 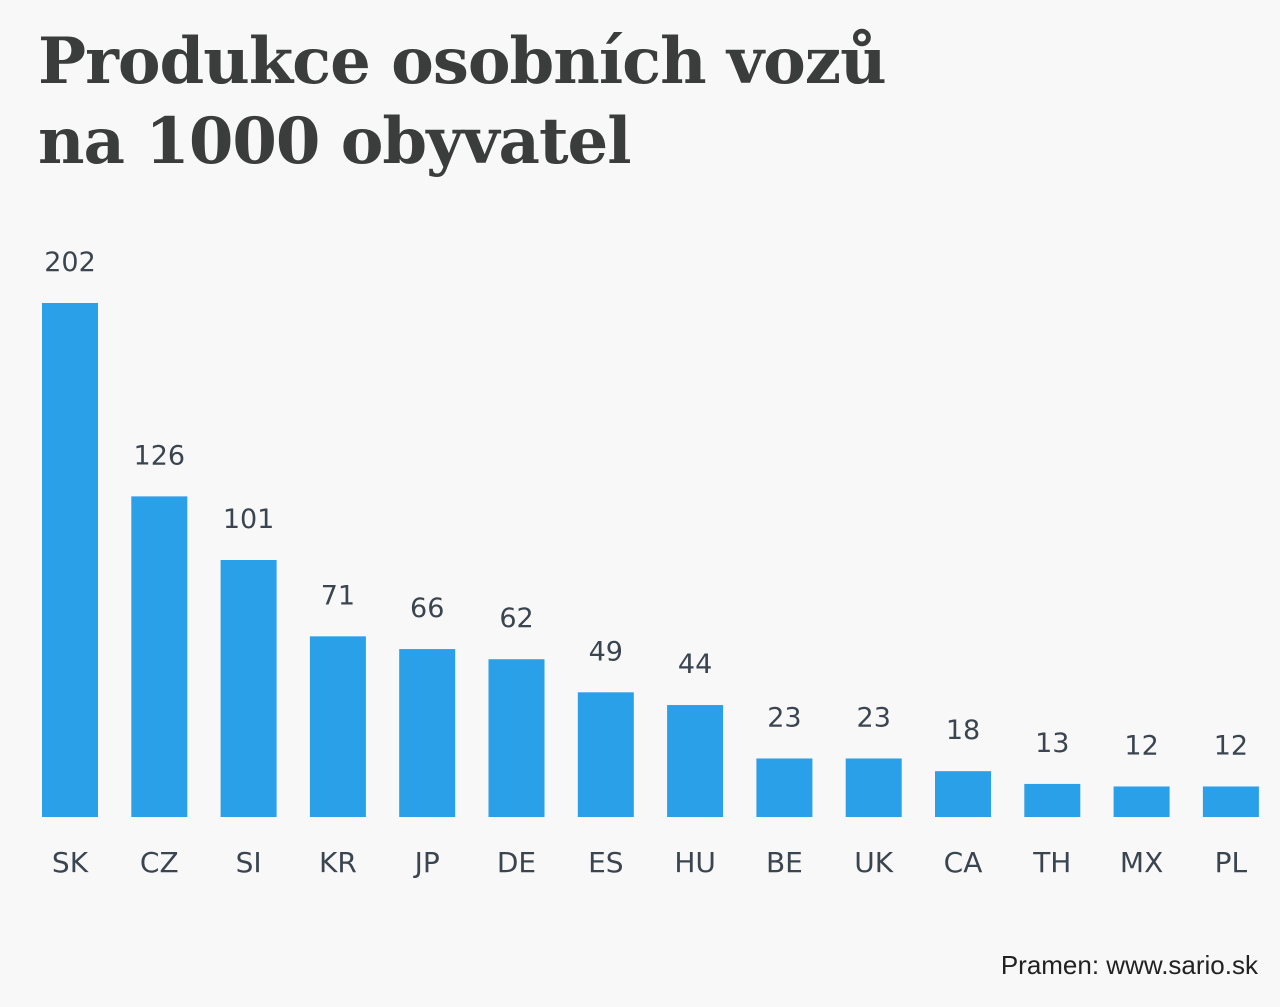 What do you see at coordinates (605, 862) in the screenshot?
I see `category-label-es: ES` at bounding box center [605, 862].